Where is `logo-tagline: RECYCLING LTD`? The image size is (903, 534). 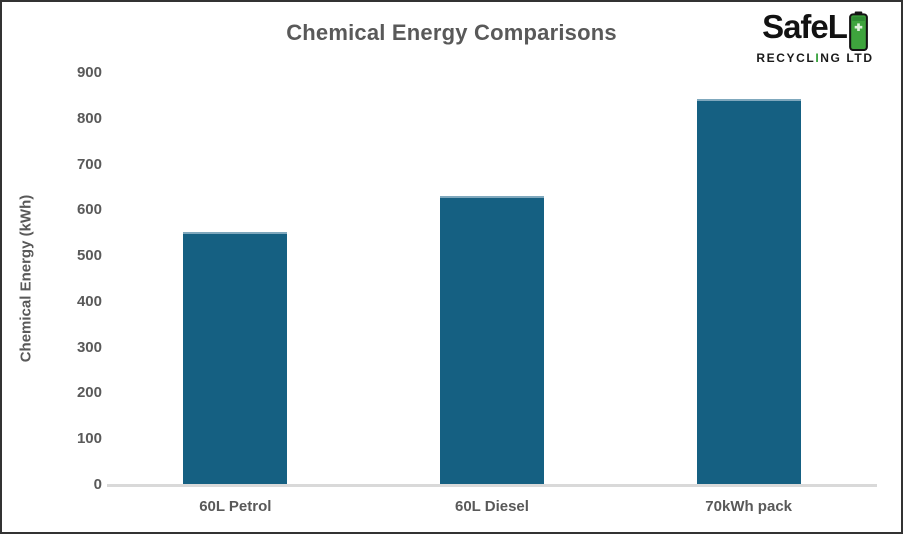 logo-tagline: RECYCLING LTD is located at coordinates (815, 58).